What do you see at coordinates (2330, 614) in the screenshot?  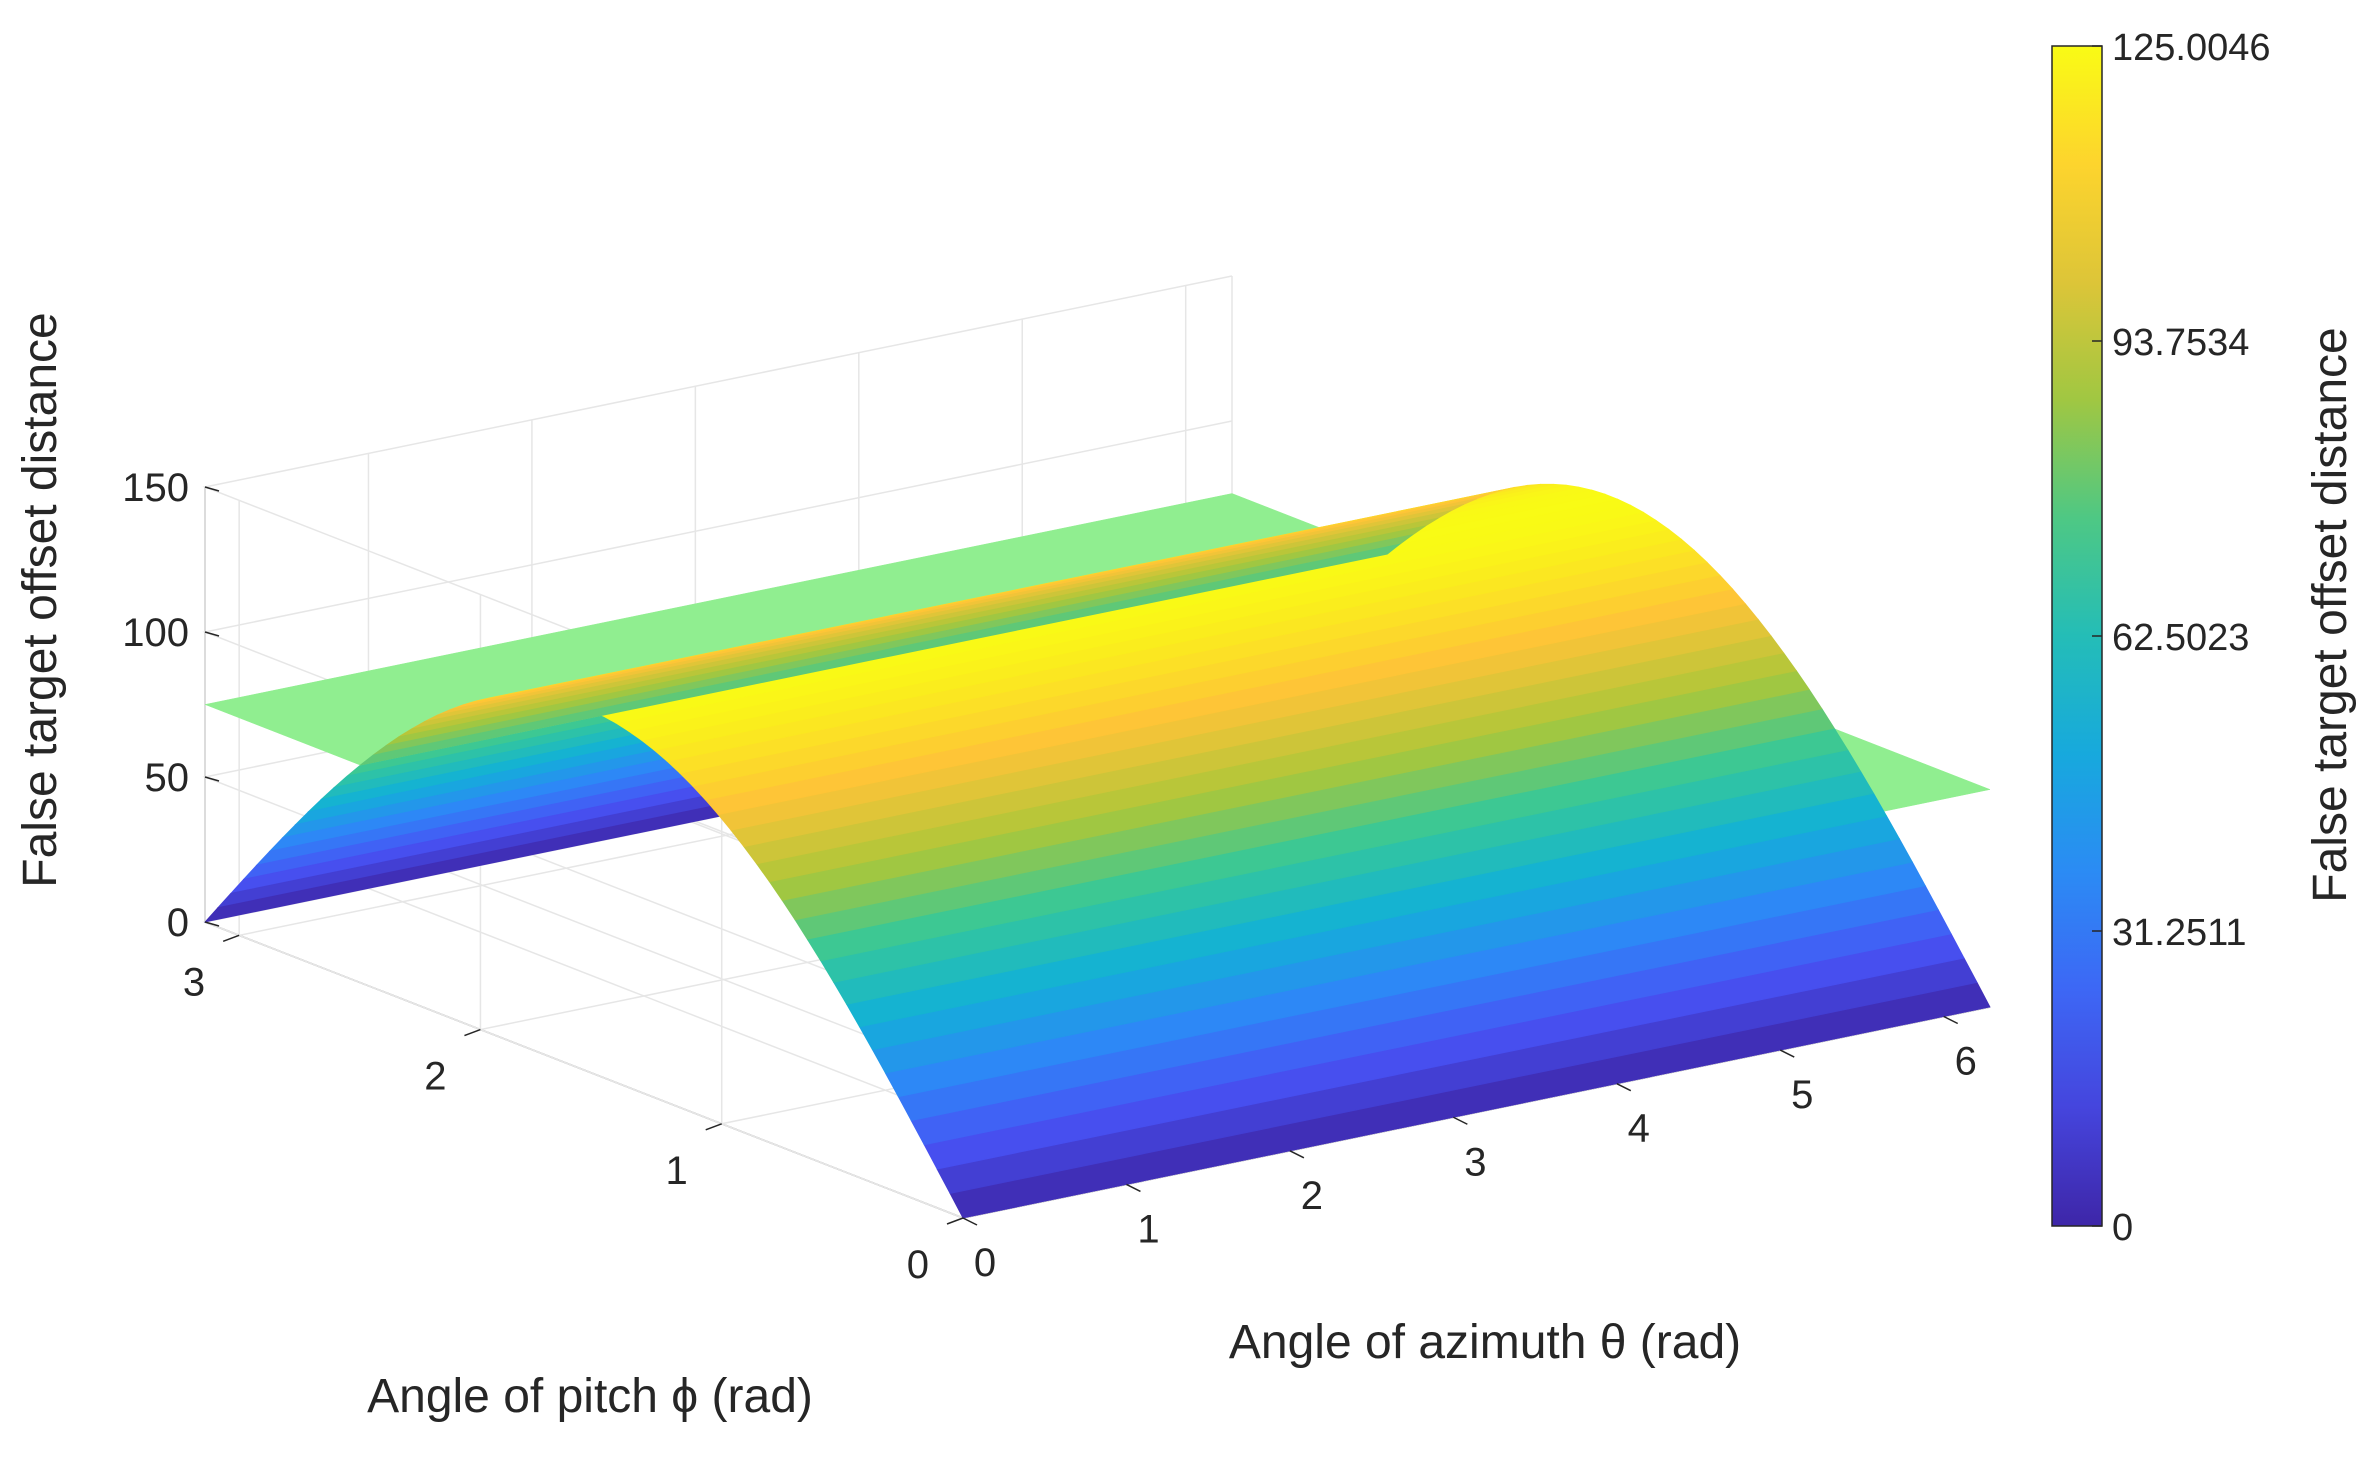 I see `colorbar-label: False target offset distance` at bounding box center [2330, 614].